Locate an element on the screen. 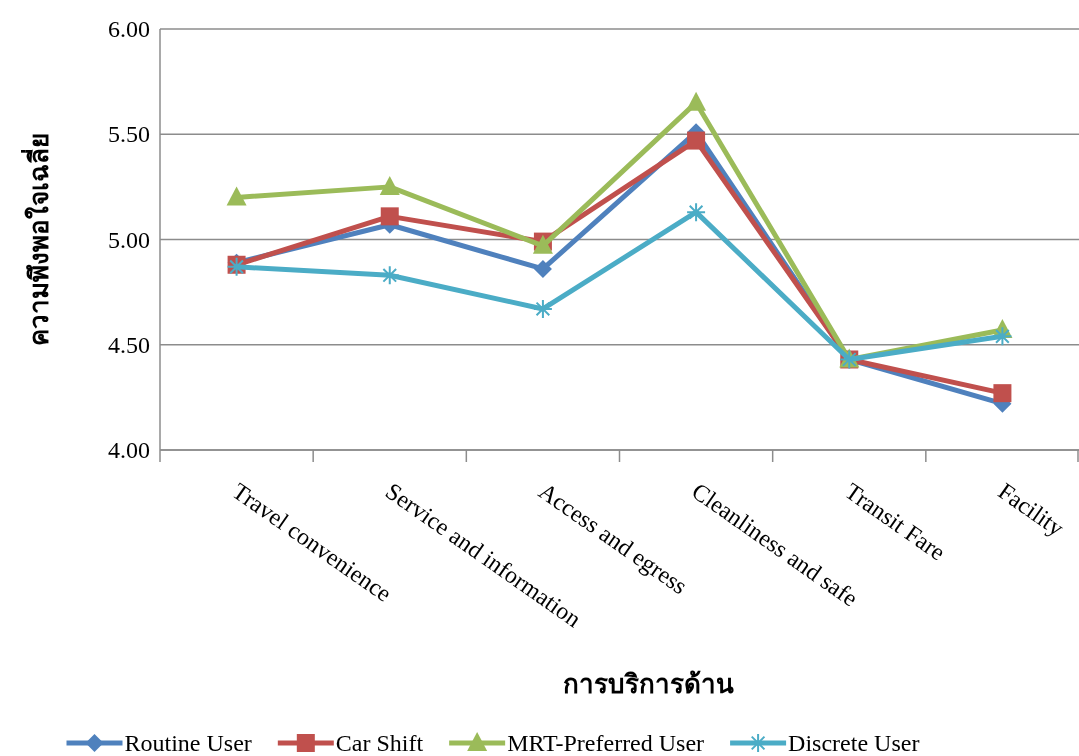 This screenshot has width=1079, height=756. y-tick-label: 4.50 is located at coordinates (129, 344).